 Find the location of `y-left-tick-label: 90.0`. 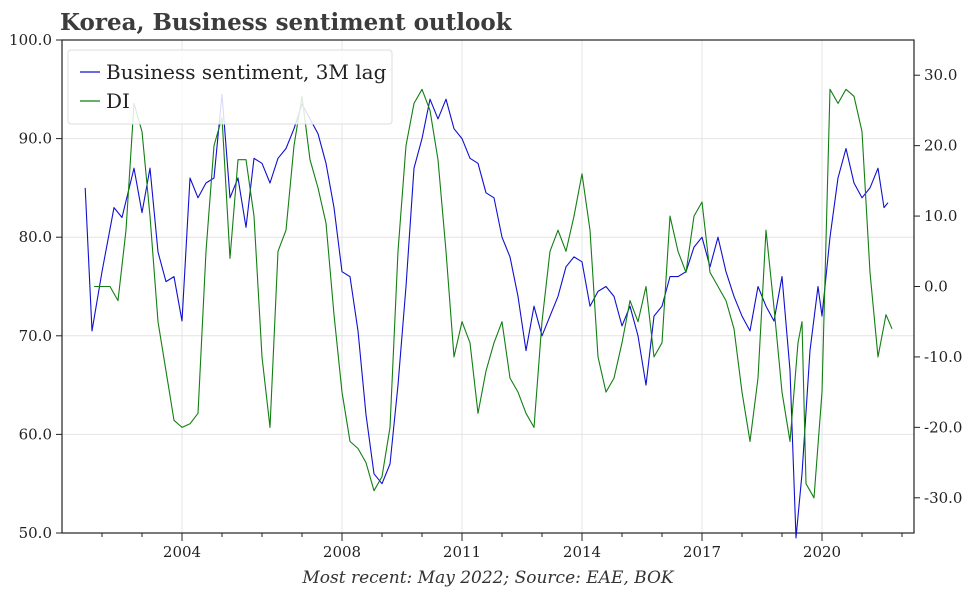

y-left-tick-label: 90.0 is located at coordinates (35, 139).